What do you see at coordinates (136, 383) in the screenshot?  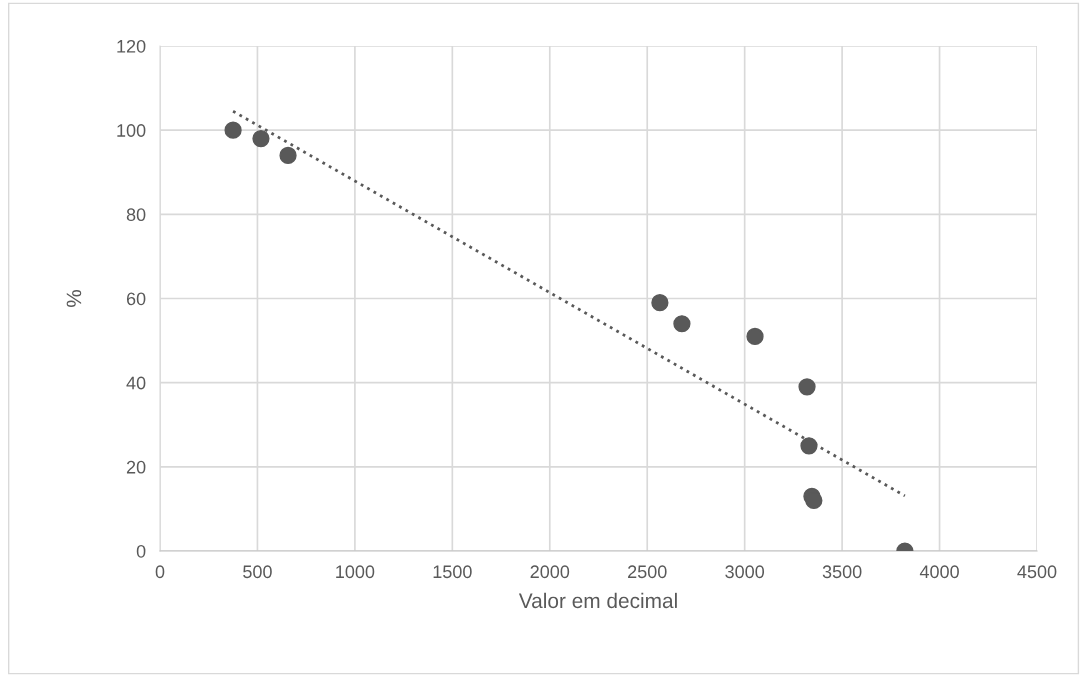 I see `y-tick-label: 40` at bounding box center [136, 383].